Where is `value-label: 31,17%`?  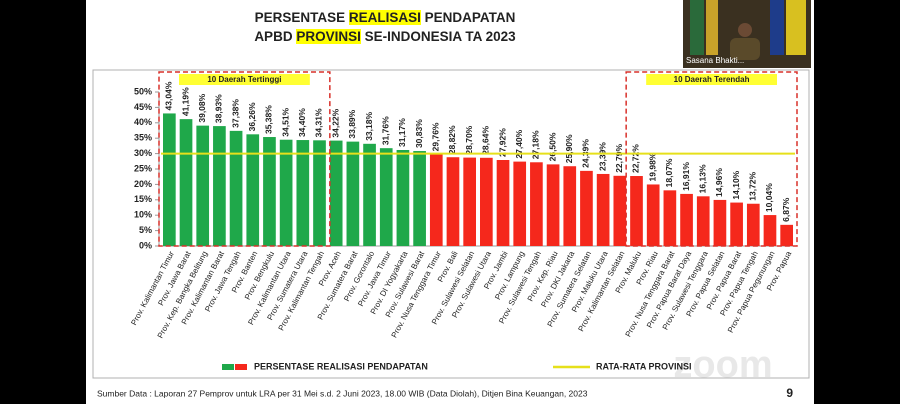
value-label: 31,17% is located at coordinates (402, 132).